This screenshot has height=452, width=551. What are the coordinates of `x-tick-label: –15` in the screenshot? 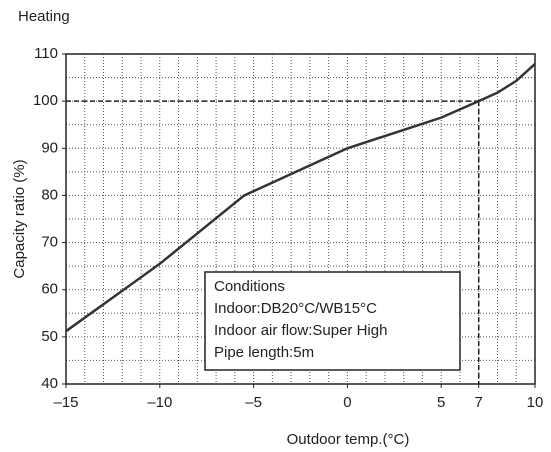 It's located at (65, 402).